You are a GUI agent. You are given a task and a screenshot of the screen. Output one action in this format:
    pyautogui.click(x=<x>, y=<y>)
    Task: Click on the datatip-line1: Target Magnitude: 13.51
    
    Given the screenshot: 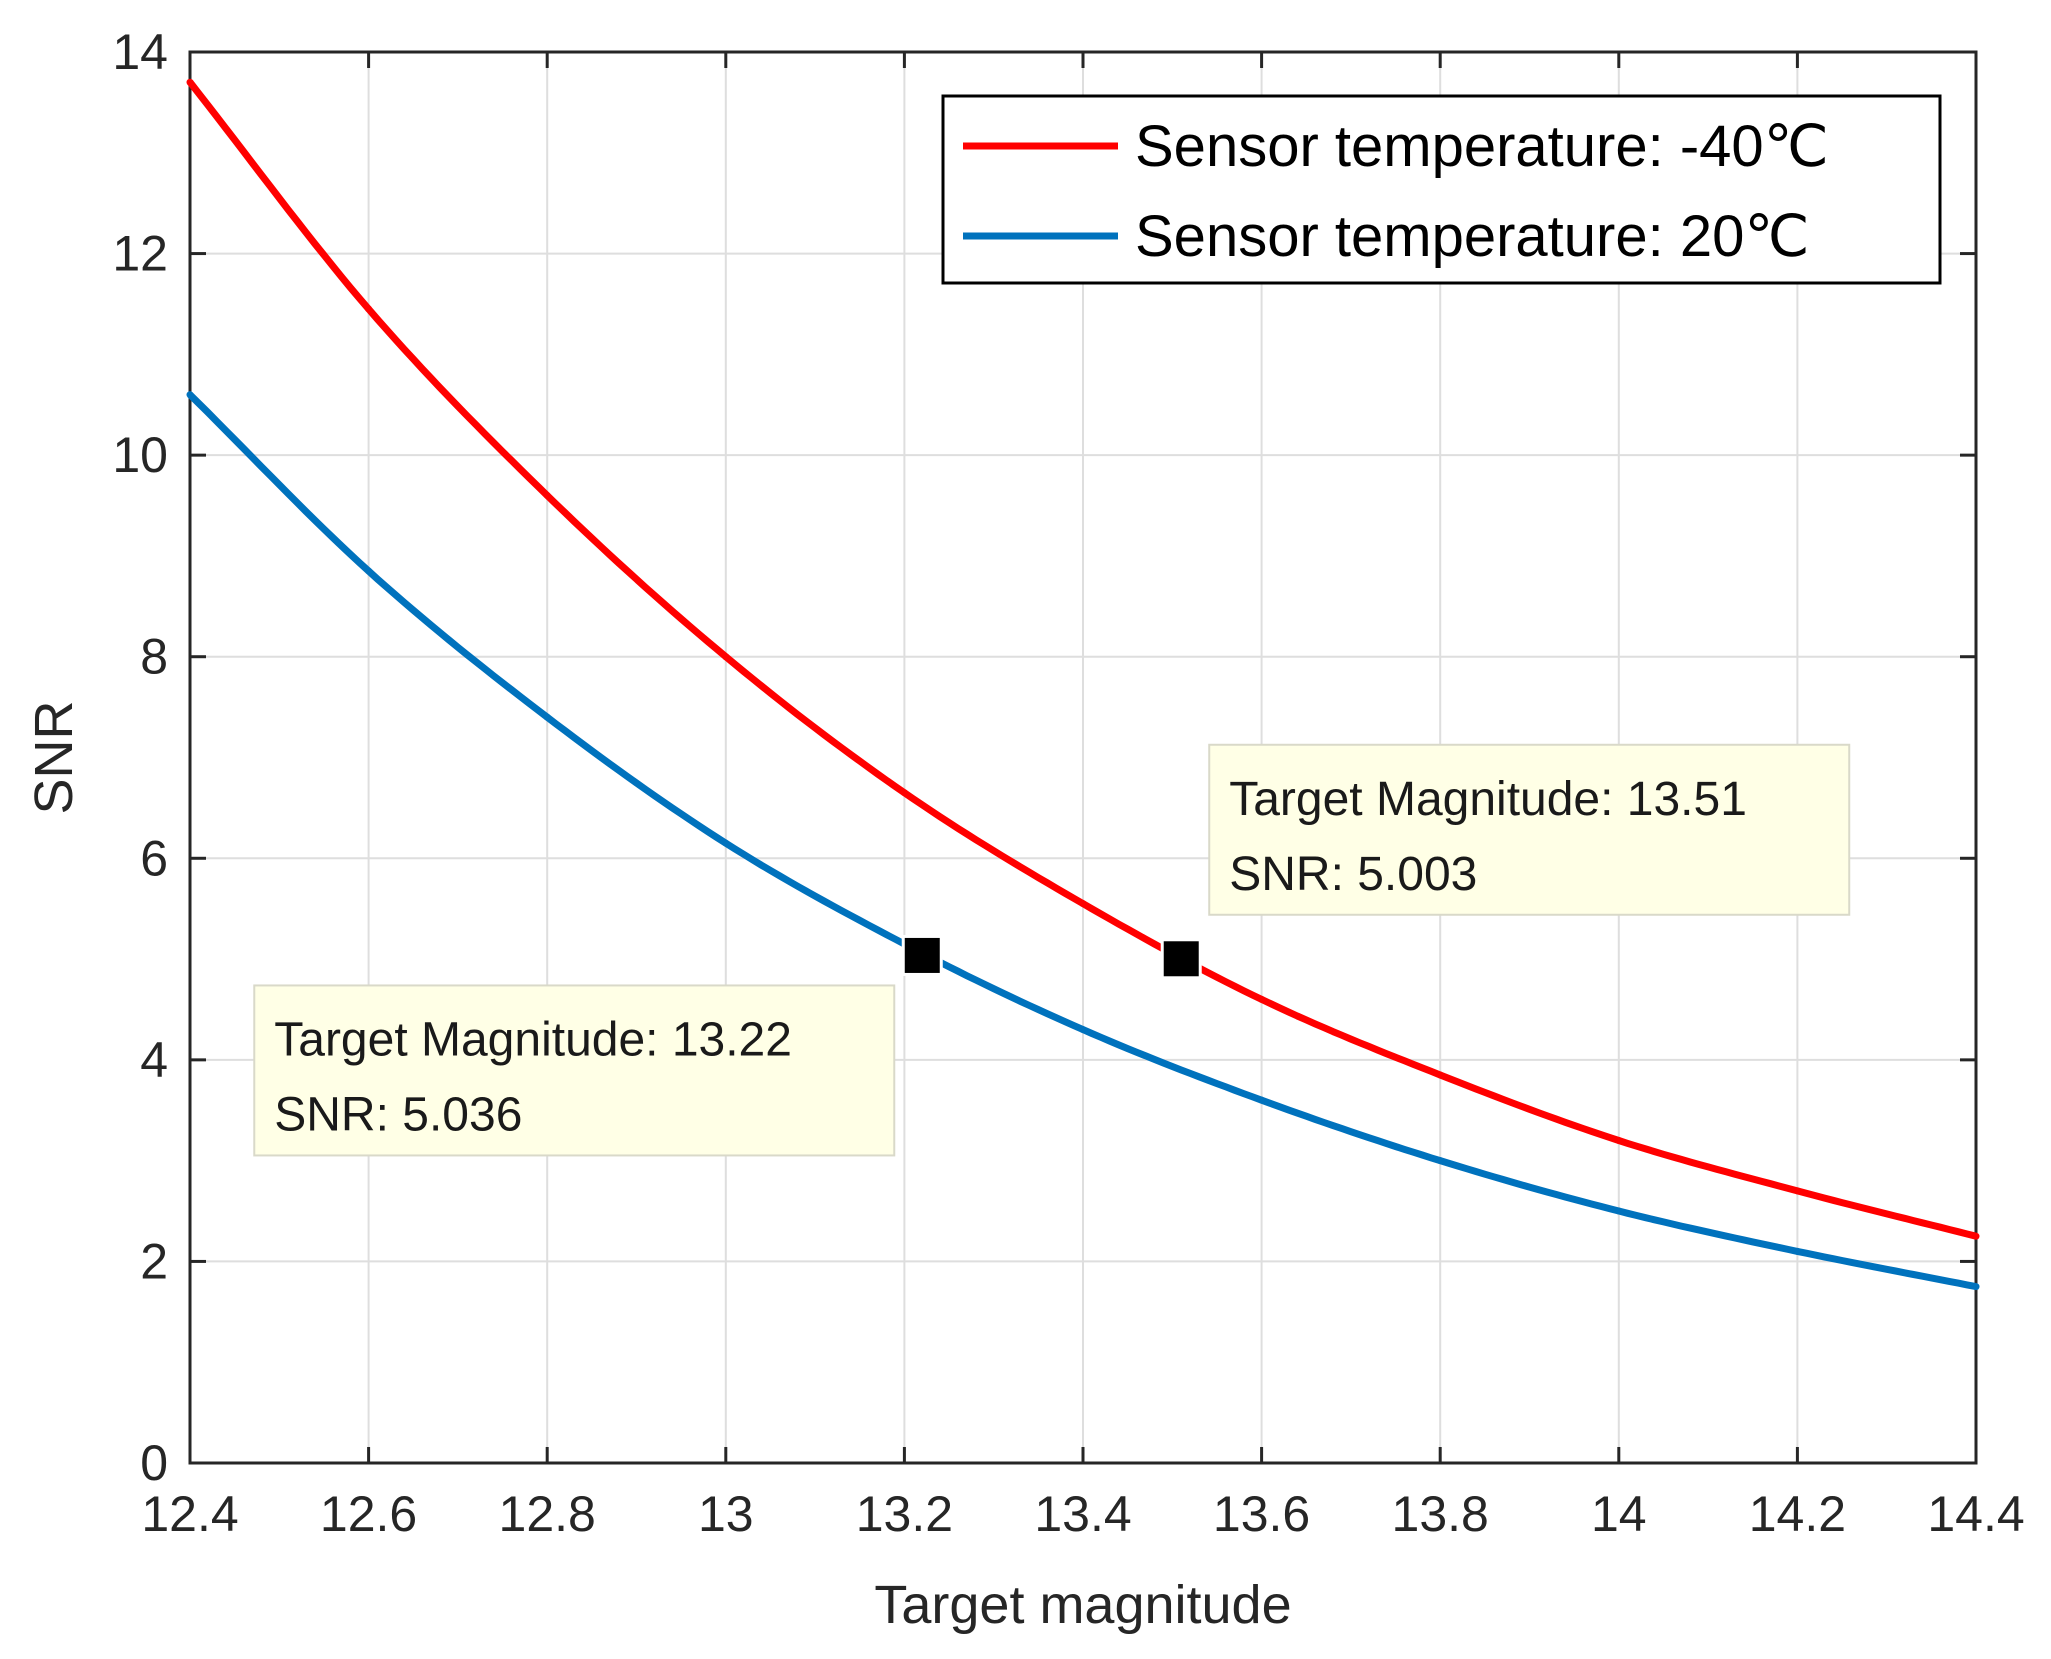 What is the action you would take?
    pyautogui.click(x=1488, y=799)
    